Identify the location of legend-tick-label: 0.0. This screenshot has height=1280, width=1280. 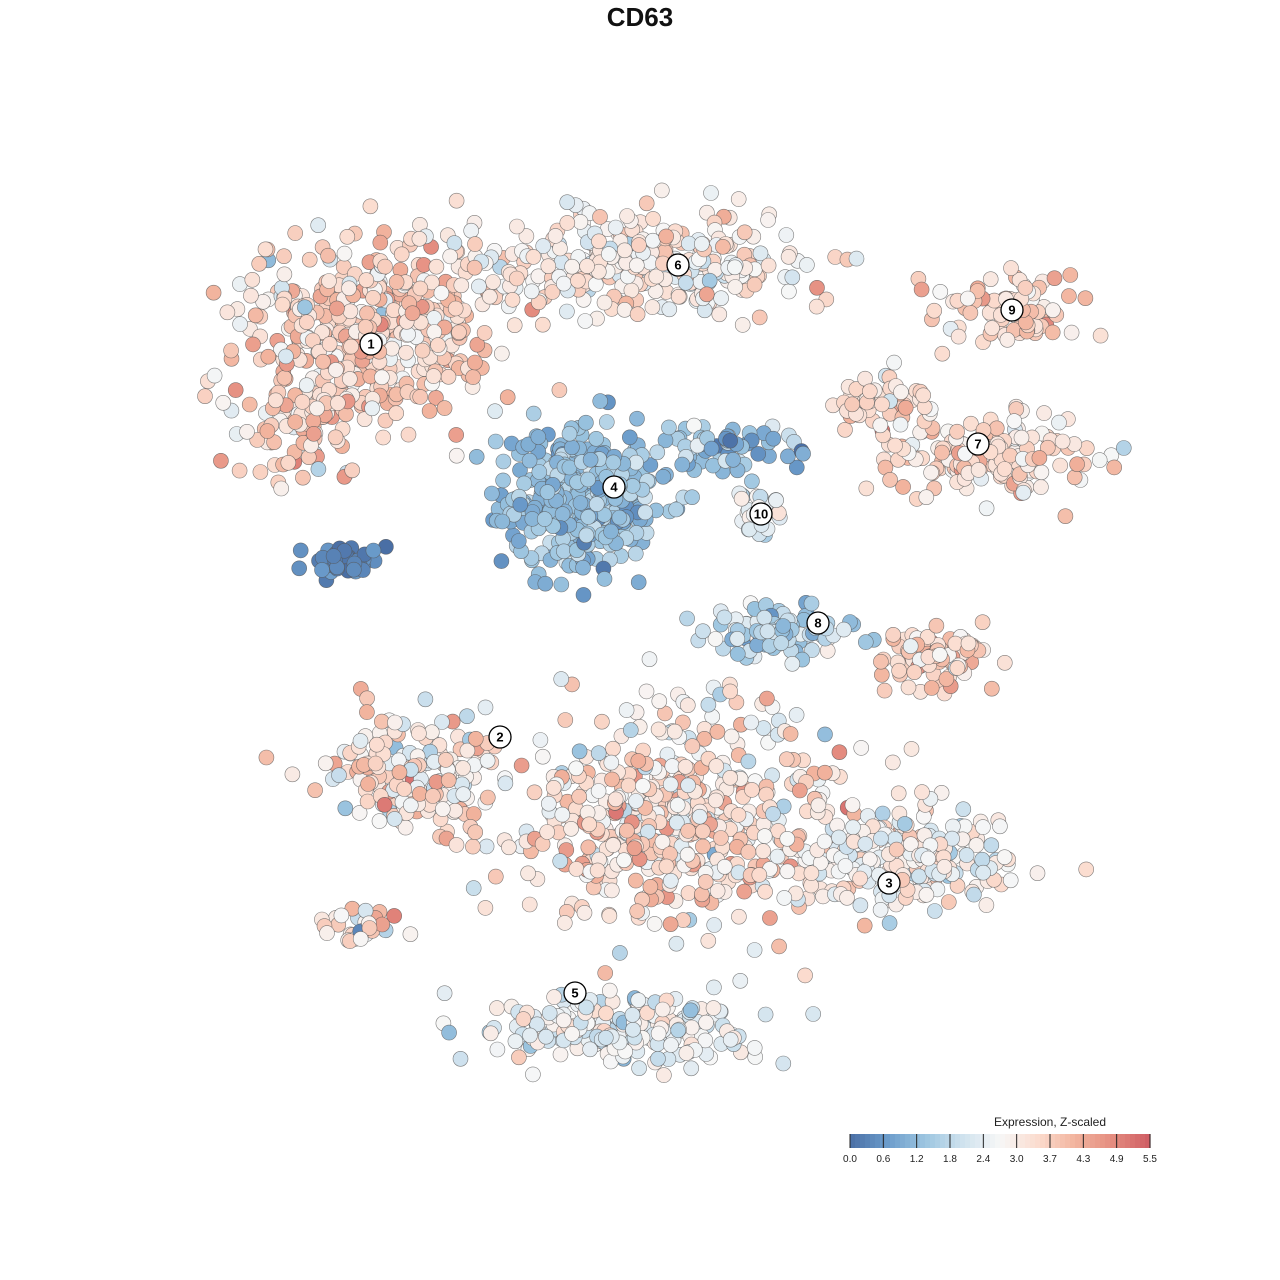
(850, 1159).